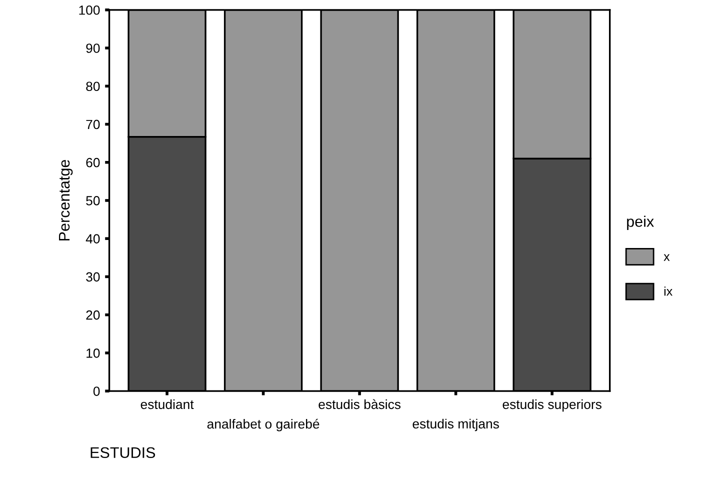 The image size is (705, 495). Describe the element at coordinates (93, 201) in the screenshot. I see `y-tick-label: 50` at that location.